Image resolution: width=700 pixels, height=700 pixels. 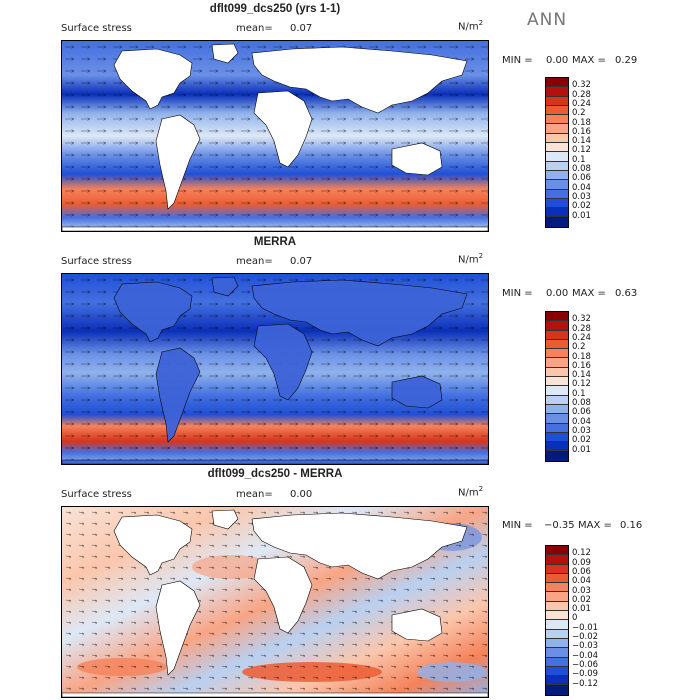 I want to click on colorbar-tick-label: 0.03, so click(x=581, y=590).